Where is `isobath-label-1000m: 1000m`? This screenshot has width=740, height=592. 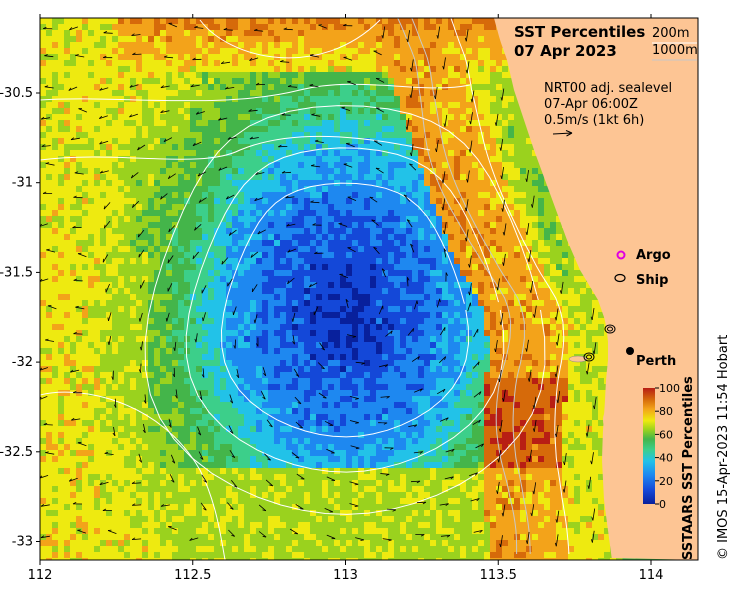
isobath-label-1000m: 1000m is located at coordinates (675, 50).